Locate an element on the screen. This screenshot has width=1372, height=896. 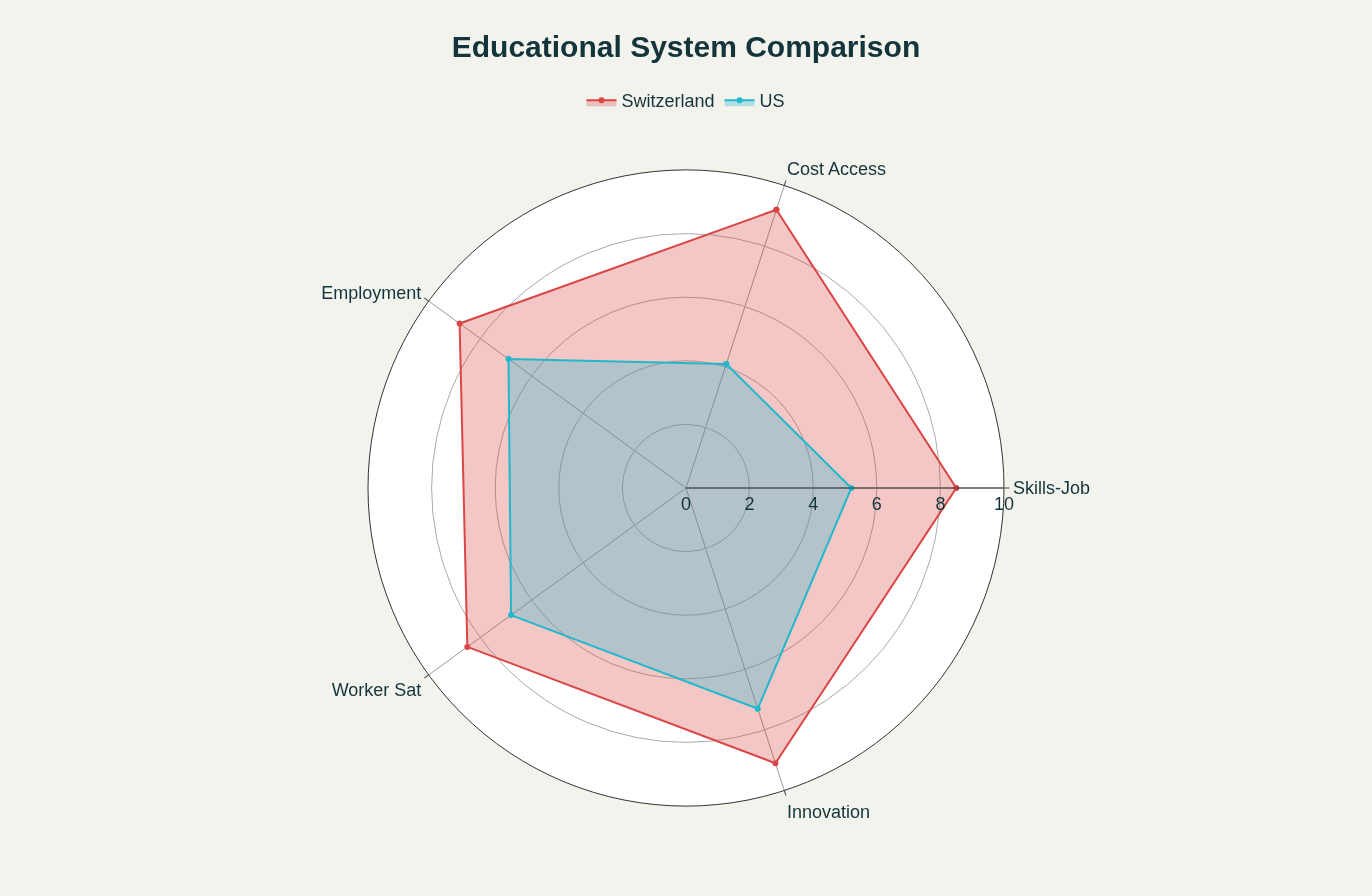
spoke-label: Innovation is located at coordinates (829, 812).